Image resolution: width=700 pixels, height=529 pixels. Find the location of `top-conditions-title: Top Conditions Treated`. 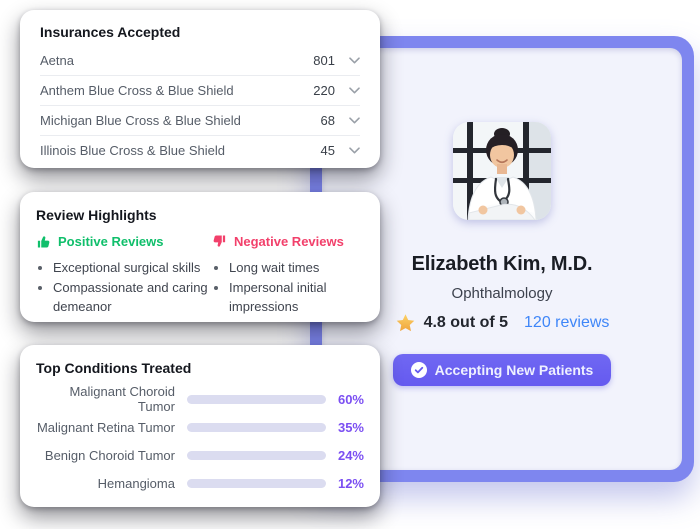

top-conditions-title: Top Conditions Treated is located at coordinates (114, 368).